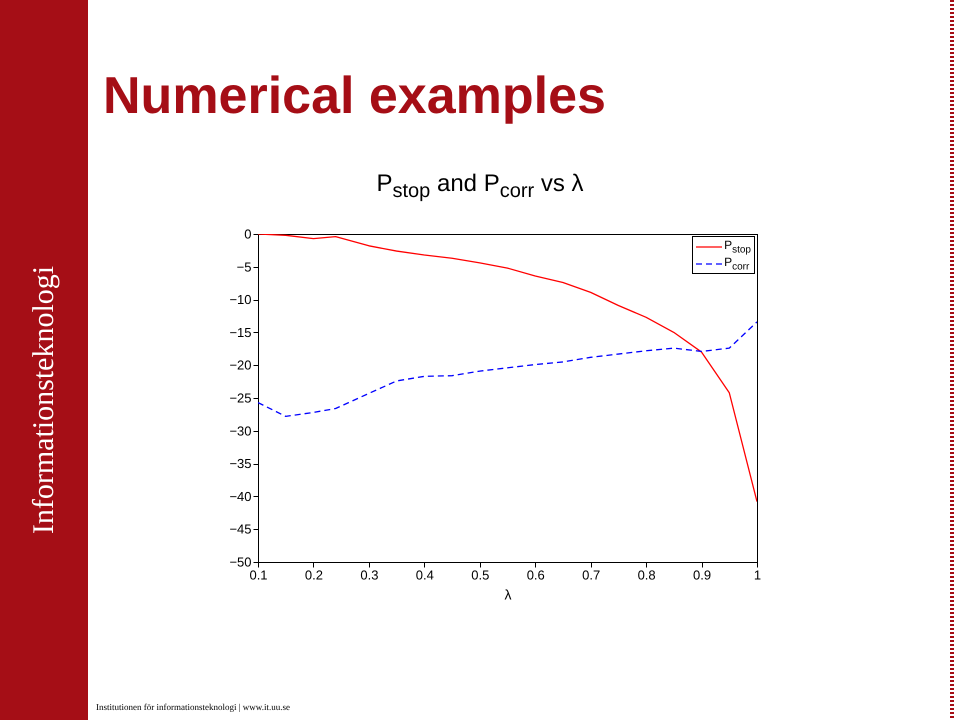 Image resolution: width=960 pixels, height=720 pixels. I want to click on y-tick-label: −35, so click(240, 464).